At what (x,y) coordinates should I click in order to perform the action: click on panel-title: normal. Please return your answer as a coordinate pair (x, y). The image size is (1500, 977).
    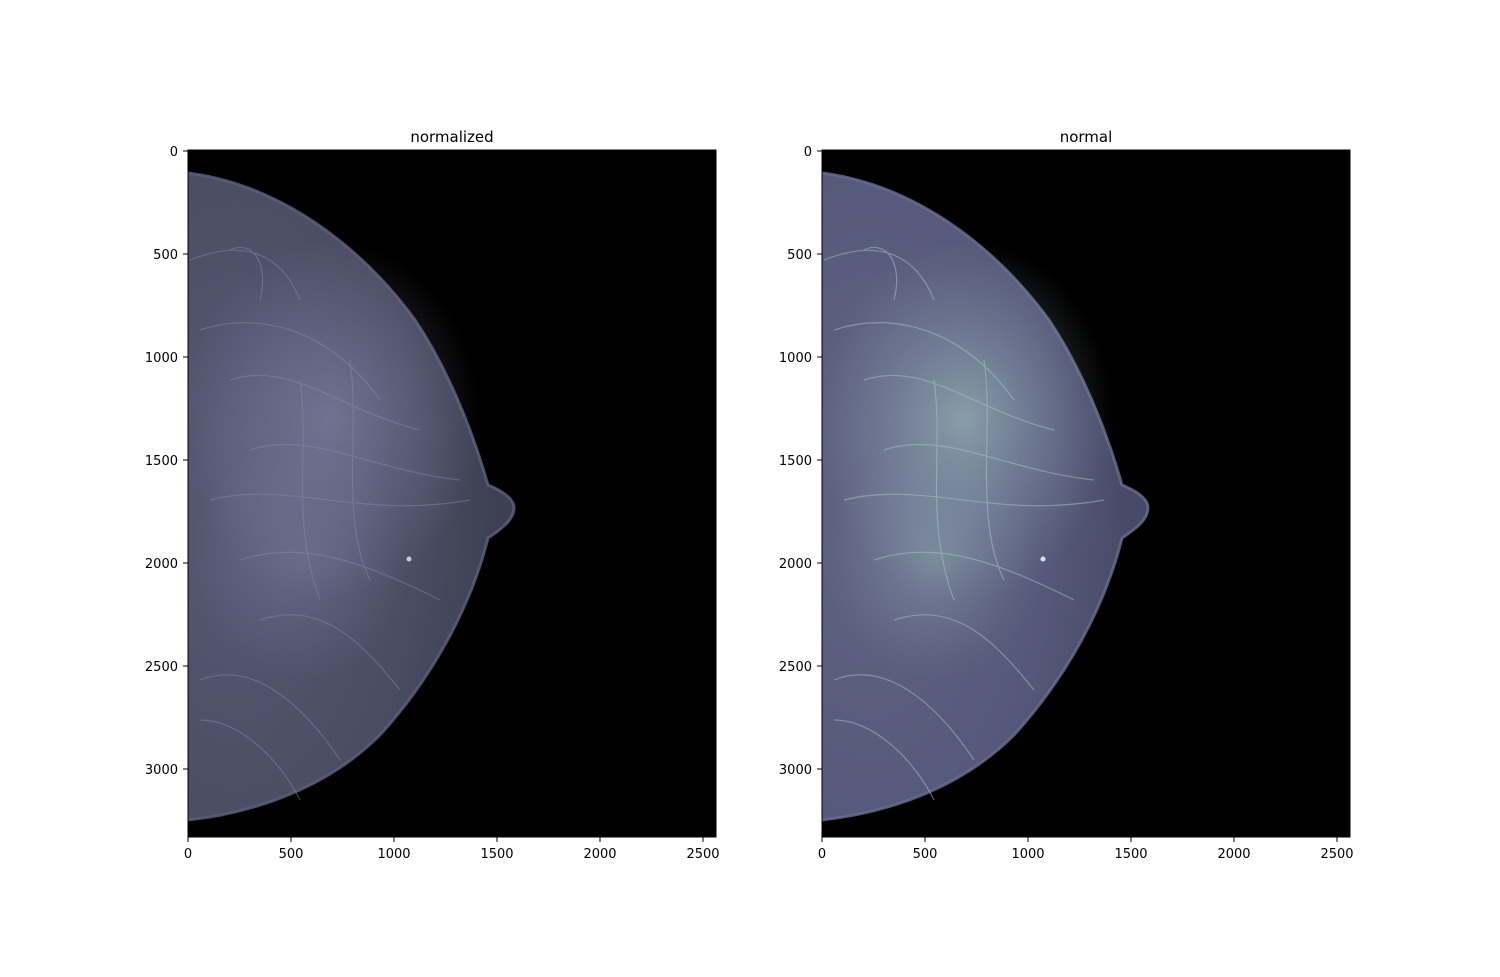
    Looking at the image, I should click on (1086, 137).